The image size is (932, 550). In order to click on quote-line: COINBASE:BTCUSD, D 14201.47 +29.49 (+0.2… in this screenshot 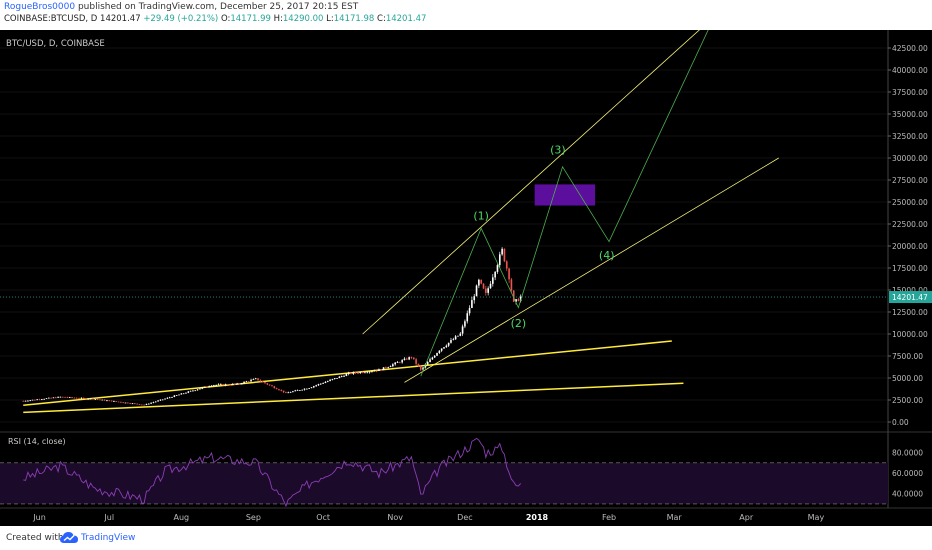, I will do `click(215, 19)`.